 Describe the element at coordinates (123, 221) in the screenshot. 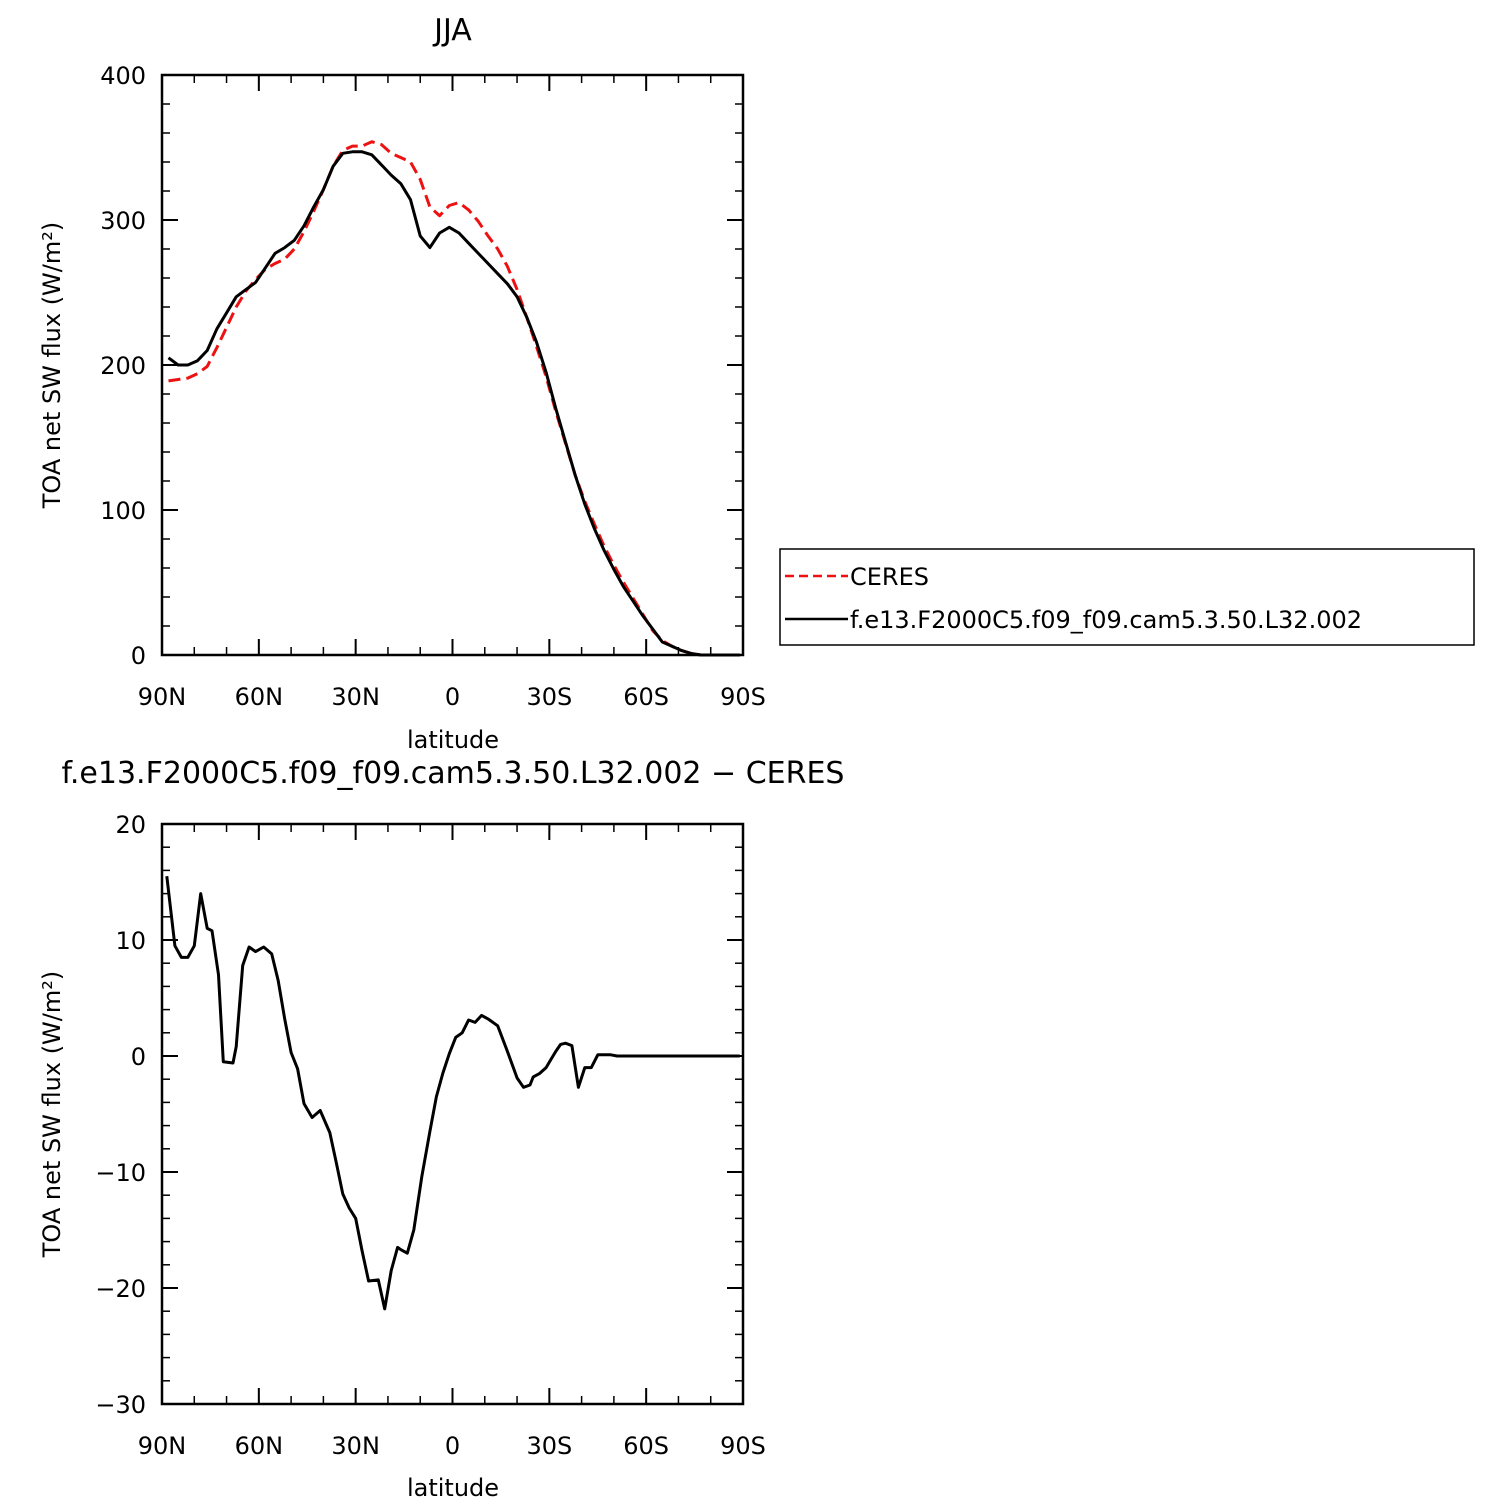

I see `chart-top-y-tick-label: 300` at that location.